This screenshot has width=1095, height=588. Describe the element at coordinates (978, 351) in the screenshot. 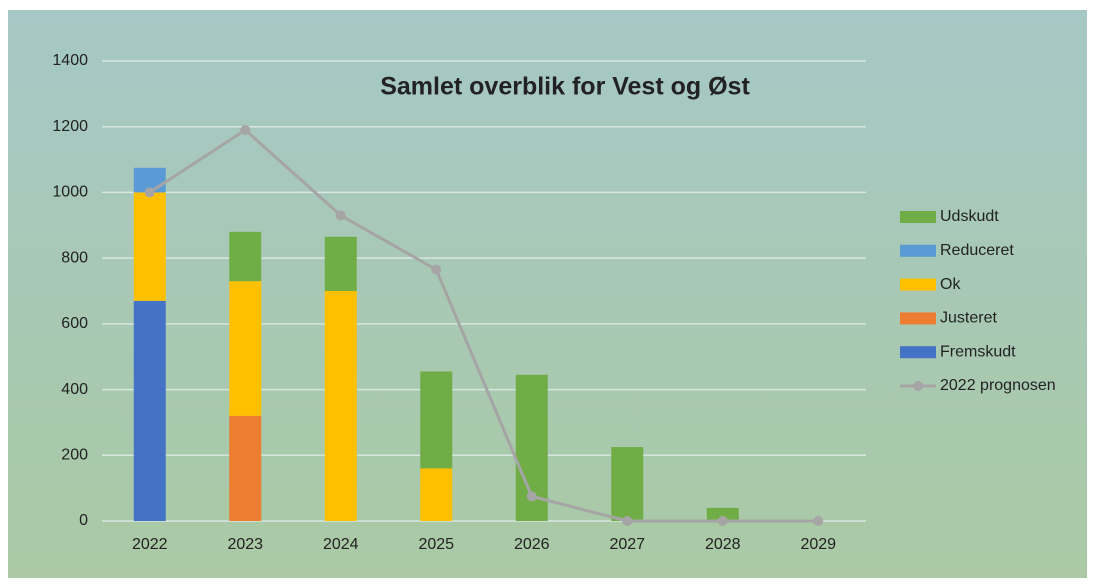

I see `legend-label: Fremskudt` at that location.